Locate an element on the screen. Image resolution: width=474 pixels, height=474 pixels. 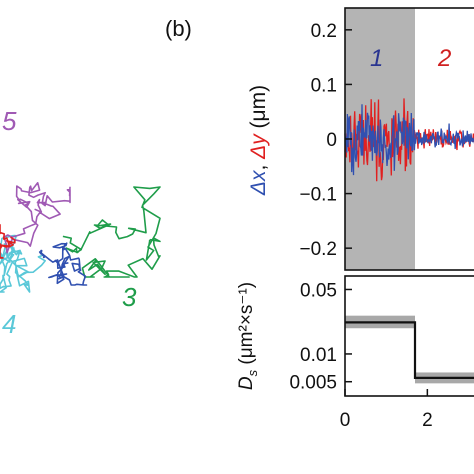
ds-label-unit: (μm²×s⁻¹) is located at coordinates (246, 326).